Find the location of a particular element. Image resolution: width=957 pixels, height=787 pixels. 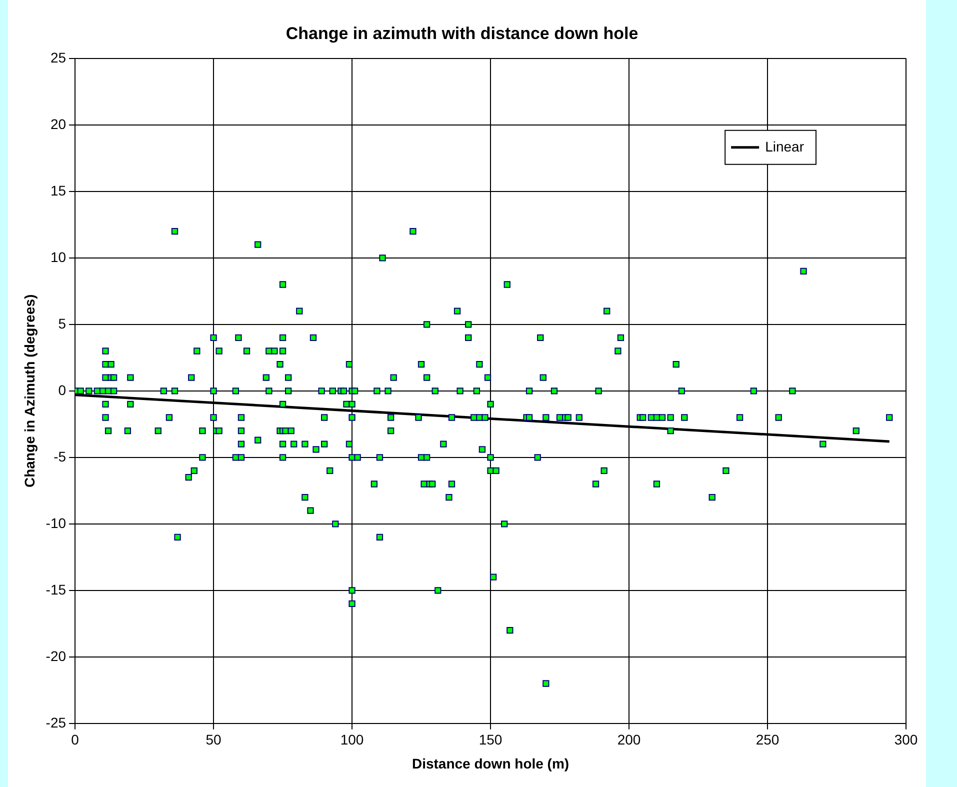

y-tick-label: -25 is located at coordinates (56, 722).